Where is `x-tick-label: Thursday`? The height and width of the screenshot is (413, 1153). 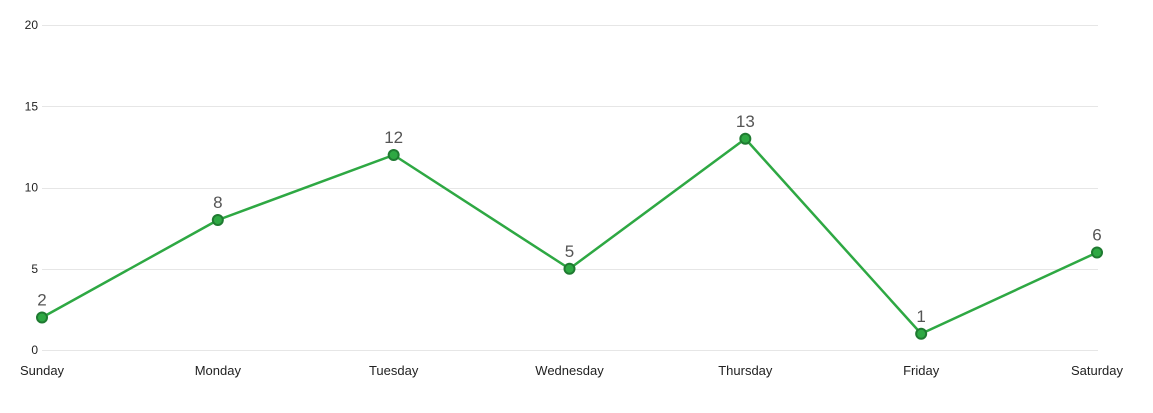 x-tick-label: Thursday is located at coordinates (745, 370).